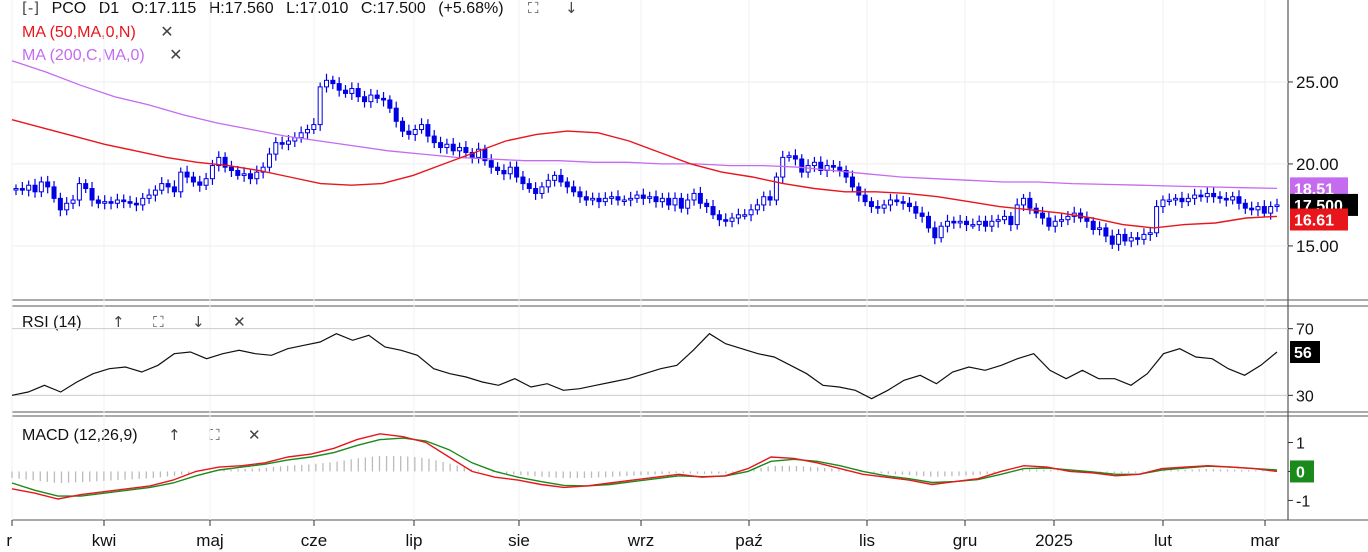 Image resolution: width=1368 pixels, height=552 pixels. What do you see at coordinates (1317, 246) in the screenshot?
I see `y-tick-label: 15.00` at bounding box center [1317, 246].